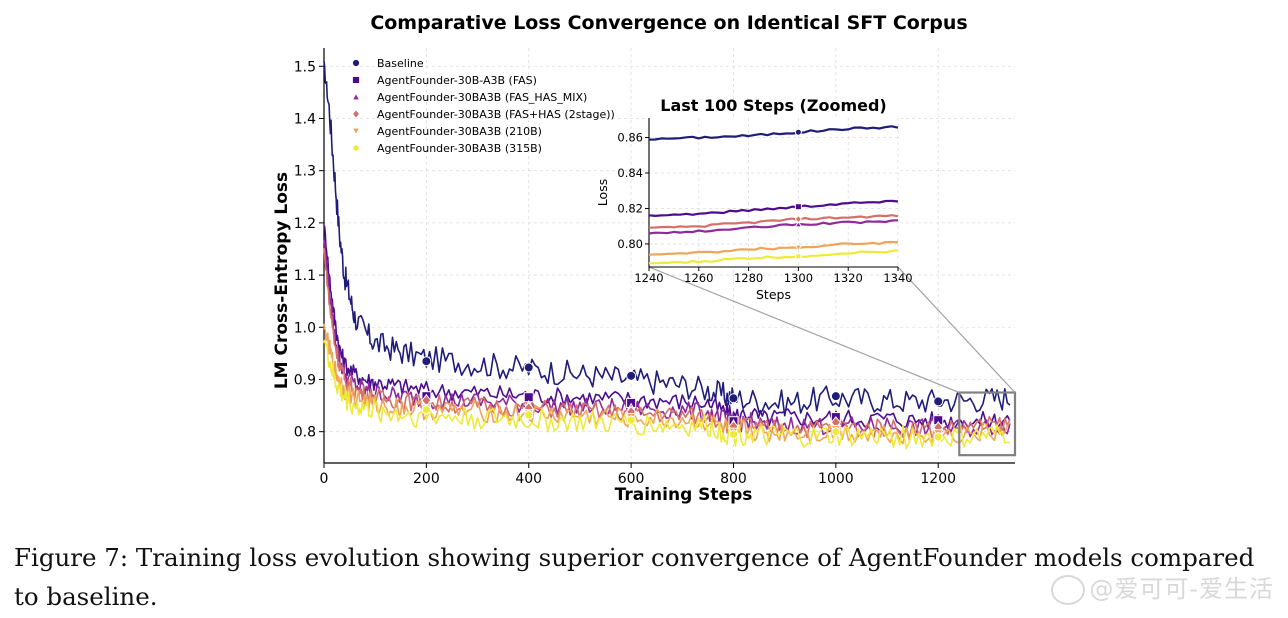  Describe the element at coordinates (282, 280) in the screenshot. I see `y-axis-label: LM Cross-Entropy Loss` at that location.